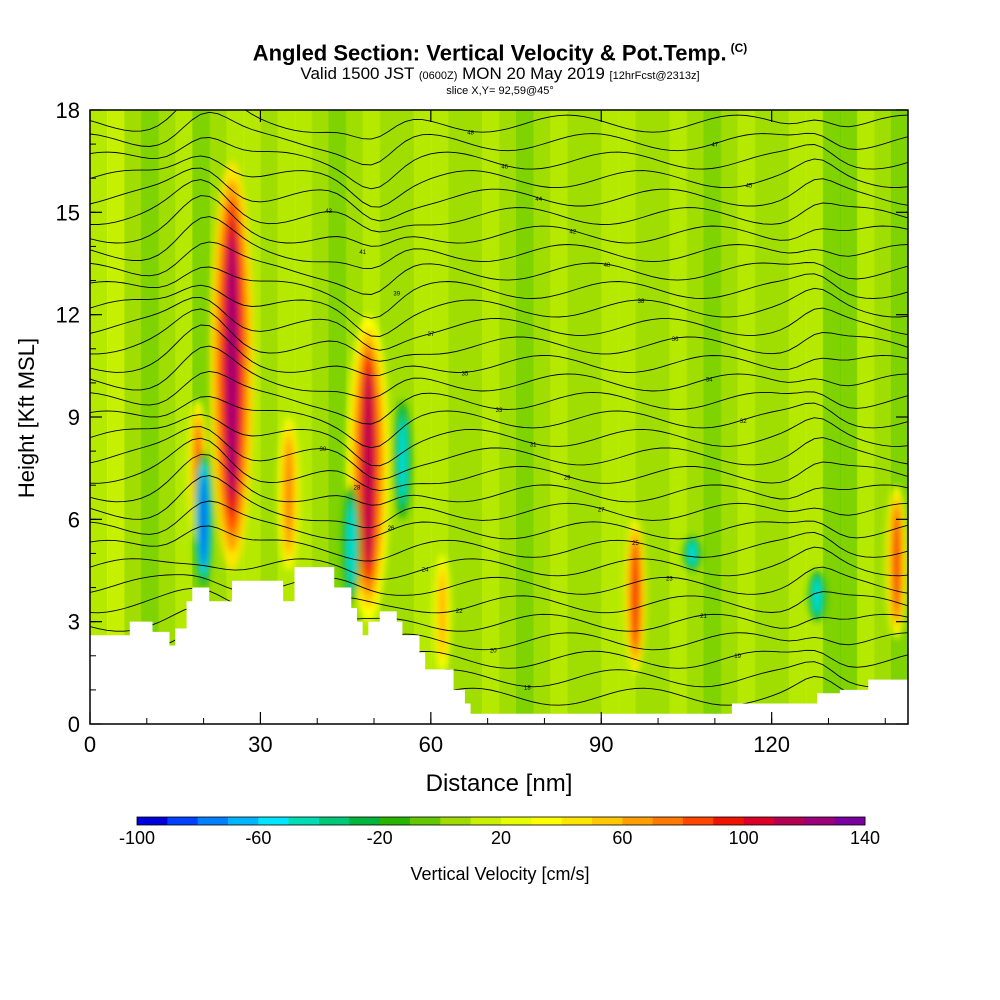 The height and width of the screenshot is (1000, 1000). Describe the element at coordinates (465, 374) in the screenshot. I see `contour-label: 35` at that location.